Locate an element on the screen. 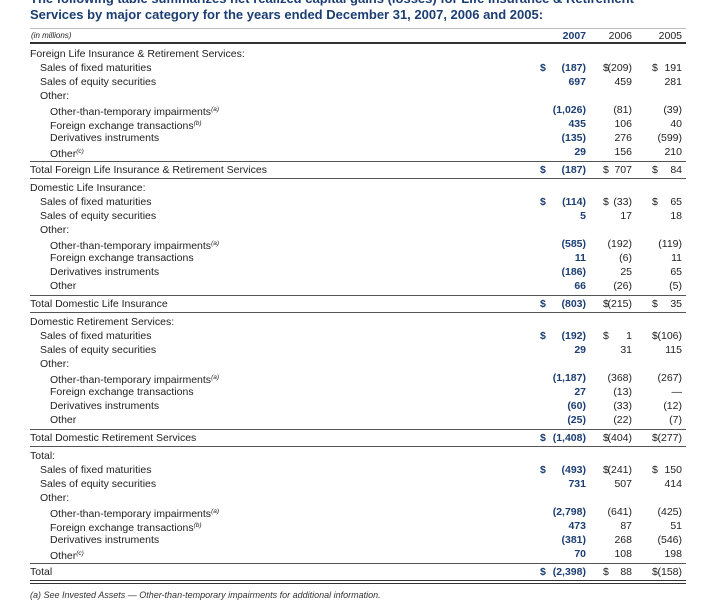  cell-value: 1 is located at coordinates (629, 336).